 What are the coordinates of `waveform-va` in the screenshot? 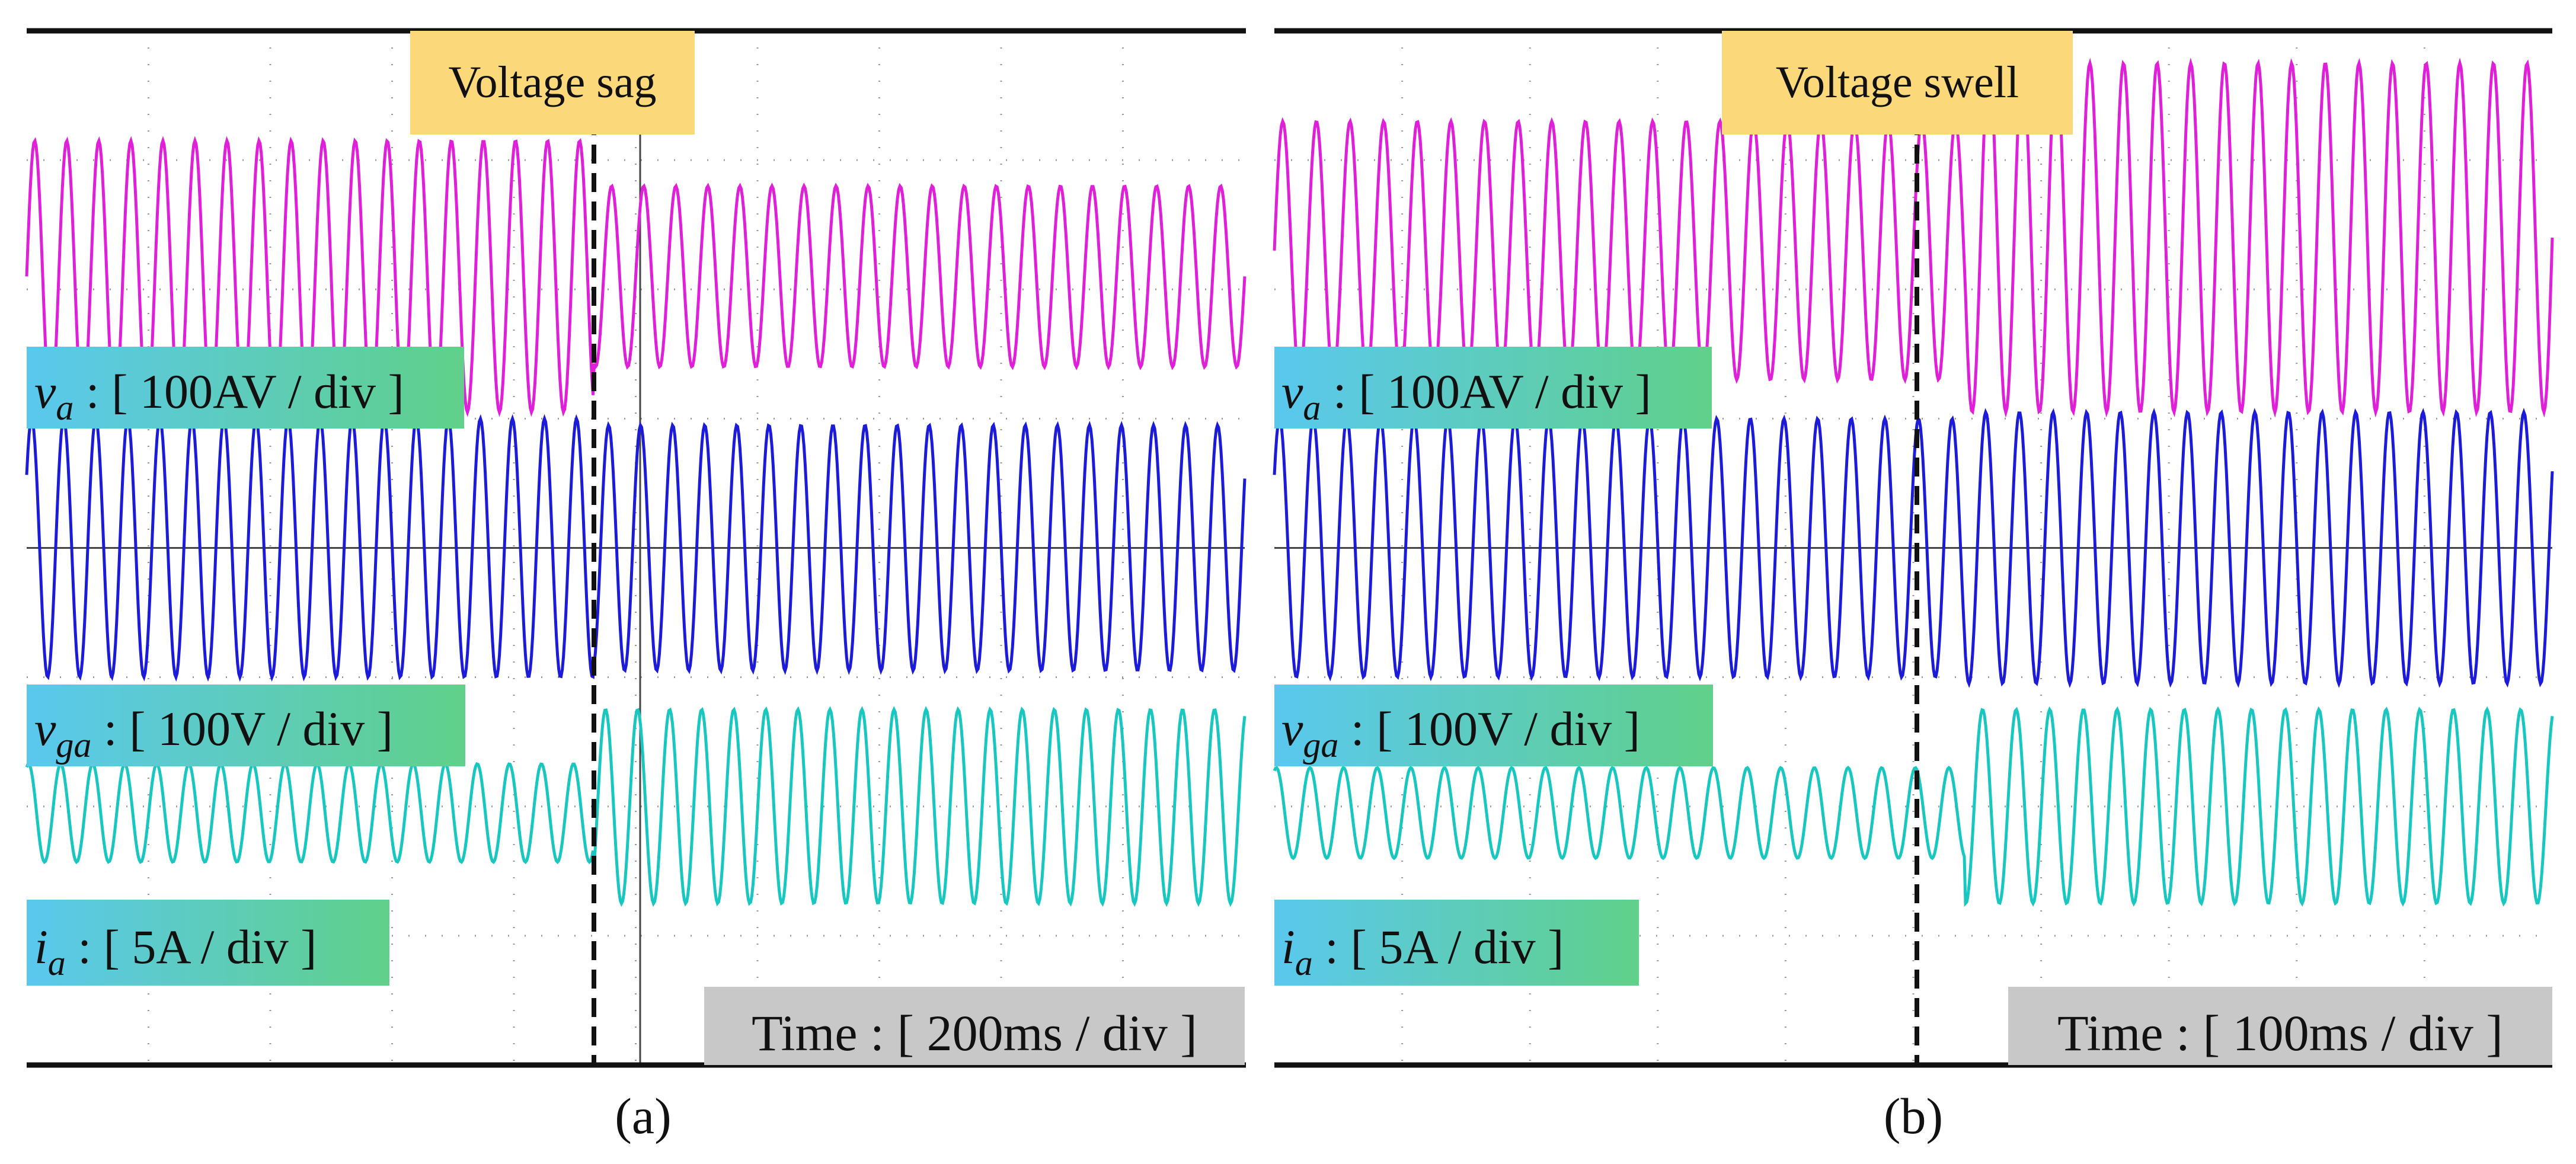 It's located at (636, 276).